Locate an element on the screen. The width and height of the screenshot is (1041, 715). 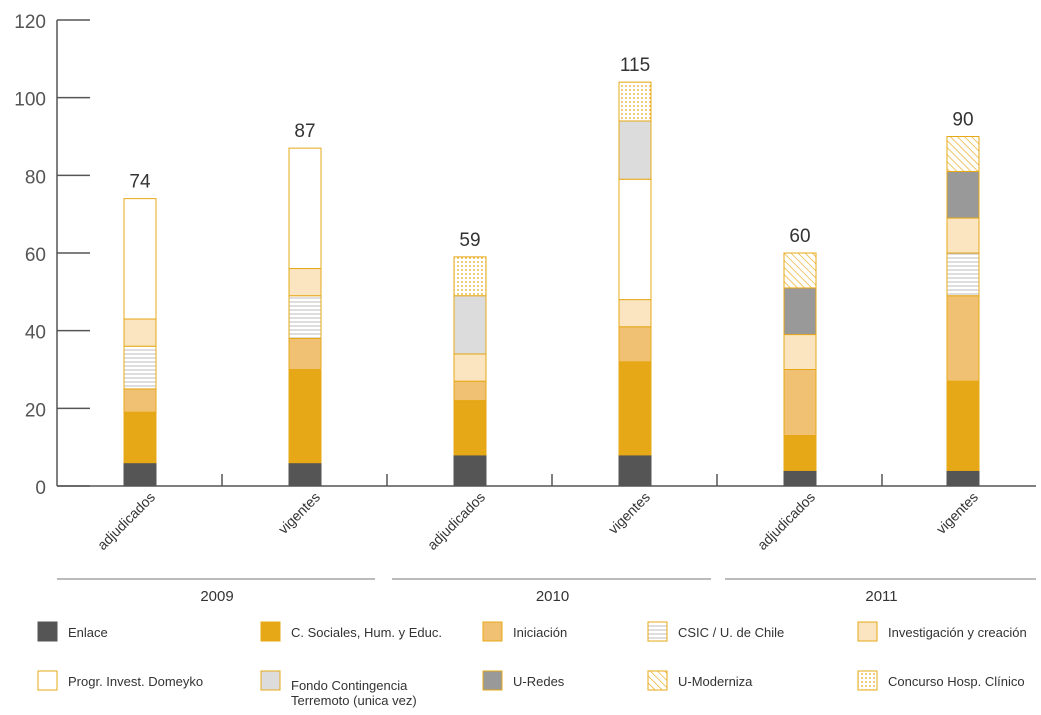
legend-item: Progr. Invest. Domeyko is located at coordinates (120, 680).